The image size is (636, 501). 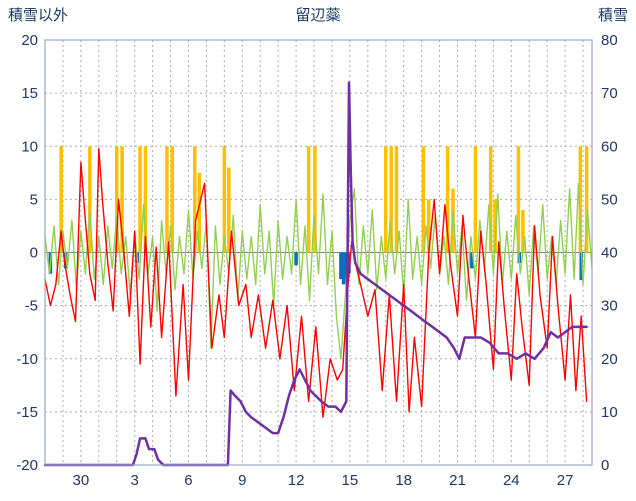 I want to click on right-axis-title: 積雪, so click(x=613, y=15).